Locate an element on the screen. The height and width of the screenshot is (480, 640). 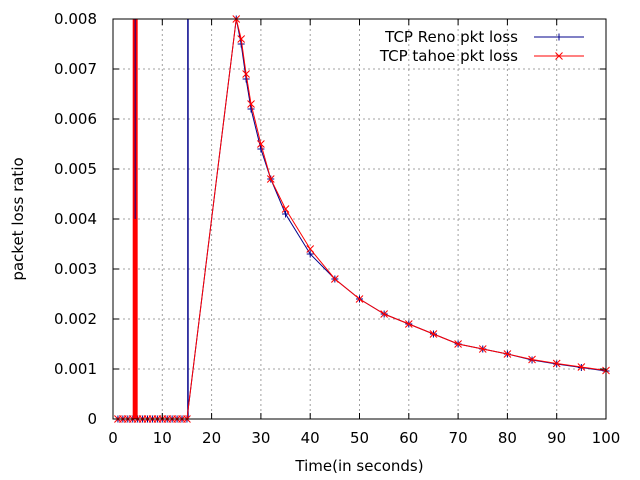
legend-label: TCP Reno pkt loss is located at coordinates (451, 37).